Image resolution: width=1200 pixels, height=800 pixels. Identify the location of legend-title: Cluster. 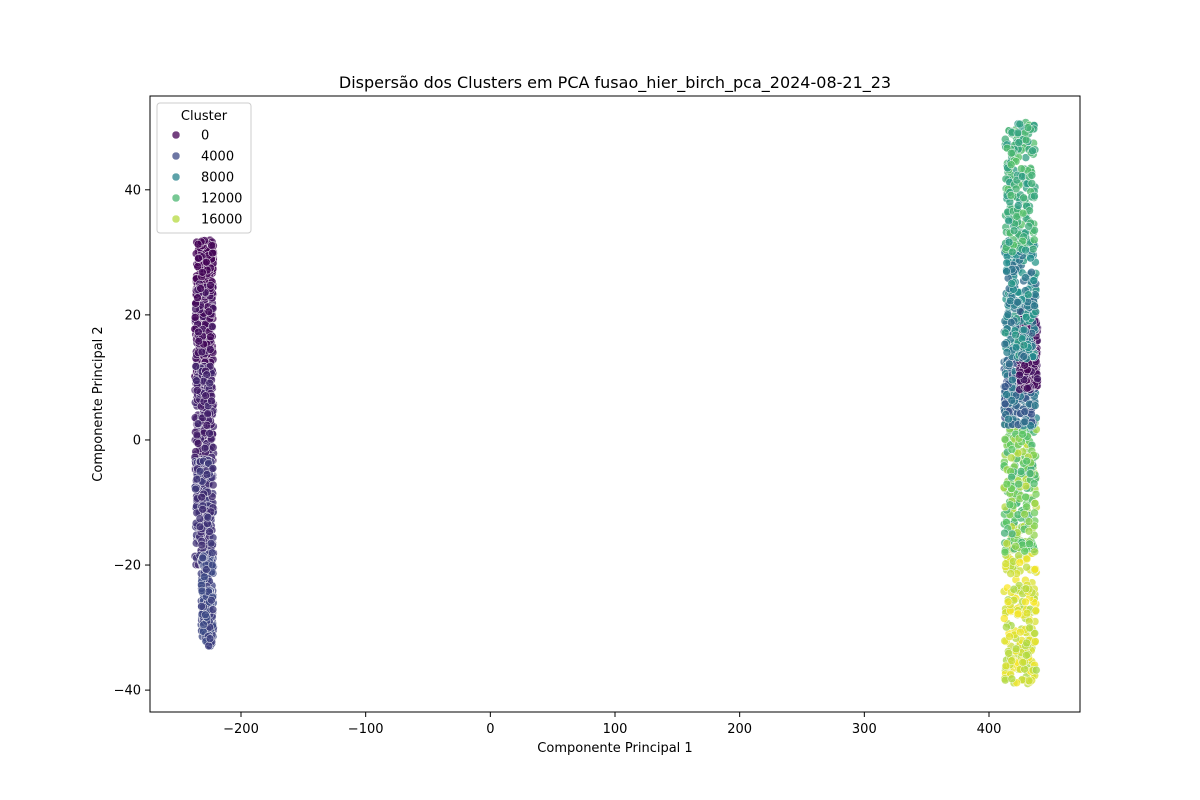
(204, 116).